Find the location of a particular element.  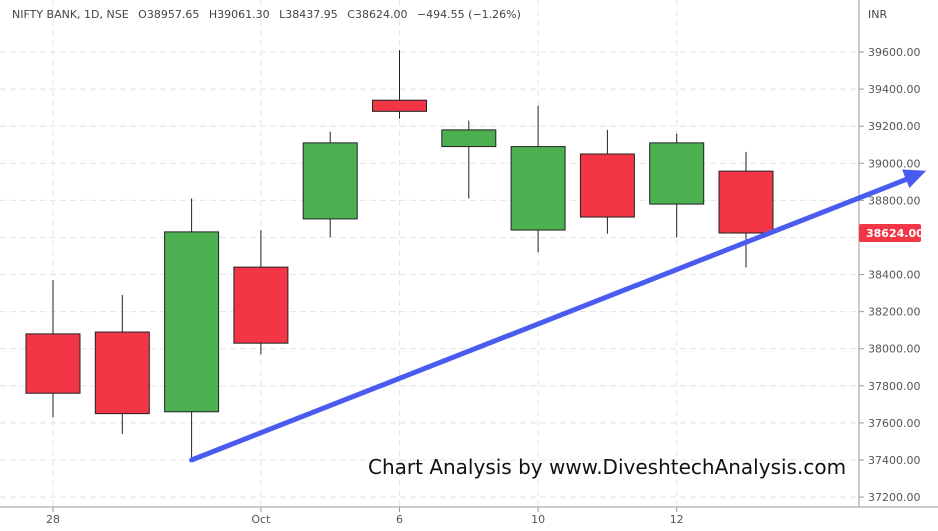

y-tick-label: 39000.00 is located at coordinates (894, 163).